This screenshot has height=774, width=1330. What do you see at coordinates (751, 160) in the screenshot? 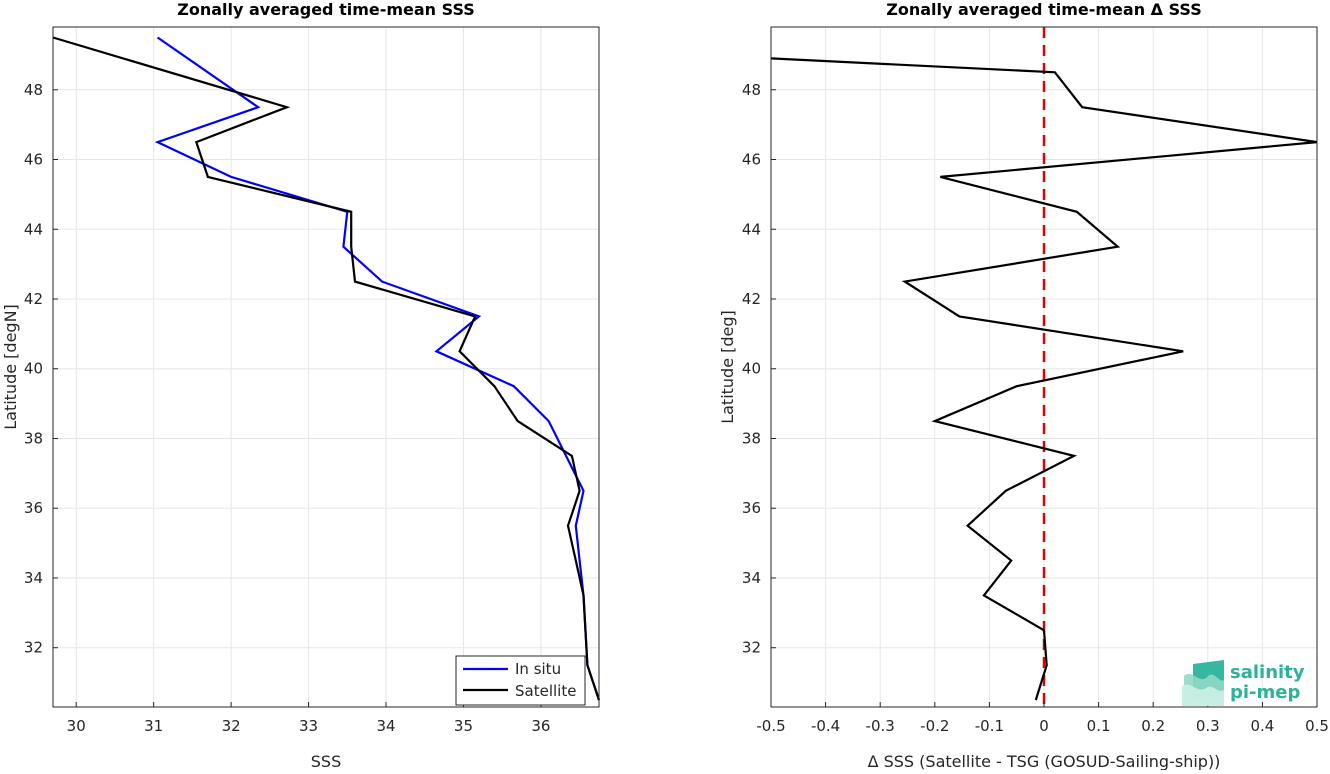
I see `right-y-tick-label: 46` at bounding box center [751, 160].